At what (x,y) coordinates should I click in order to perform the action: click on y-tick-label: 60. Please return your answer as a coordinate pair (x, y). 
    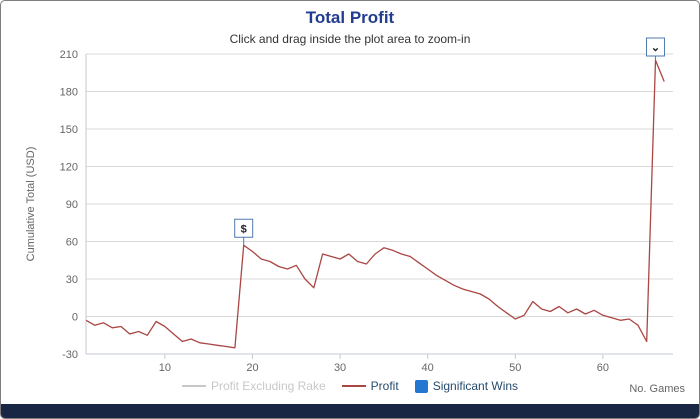
    Looking at the image, I should click on (72, 243).